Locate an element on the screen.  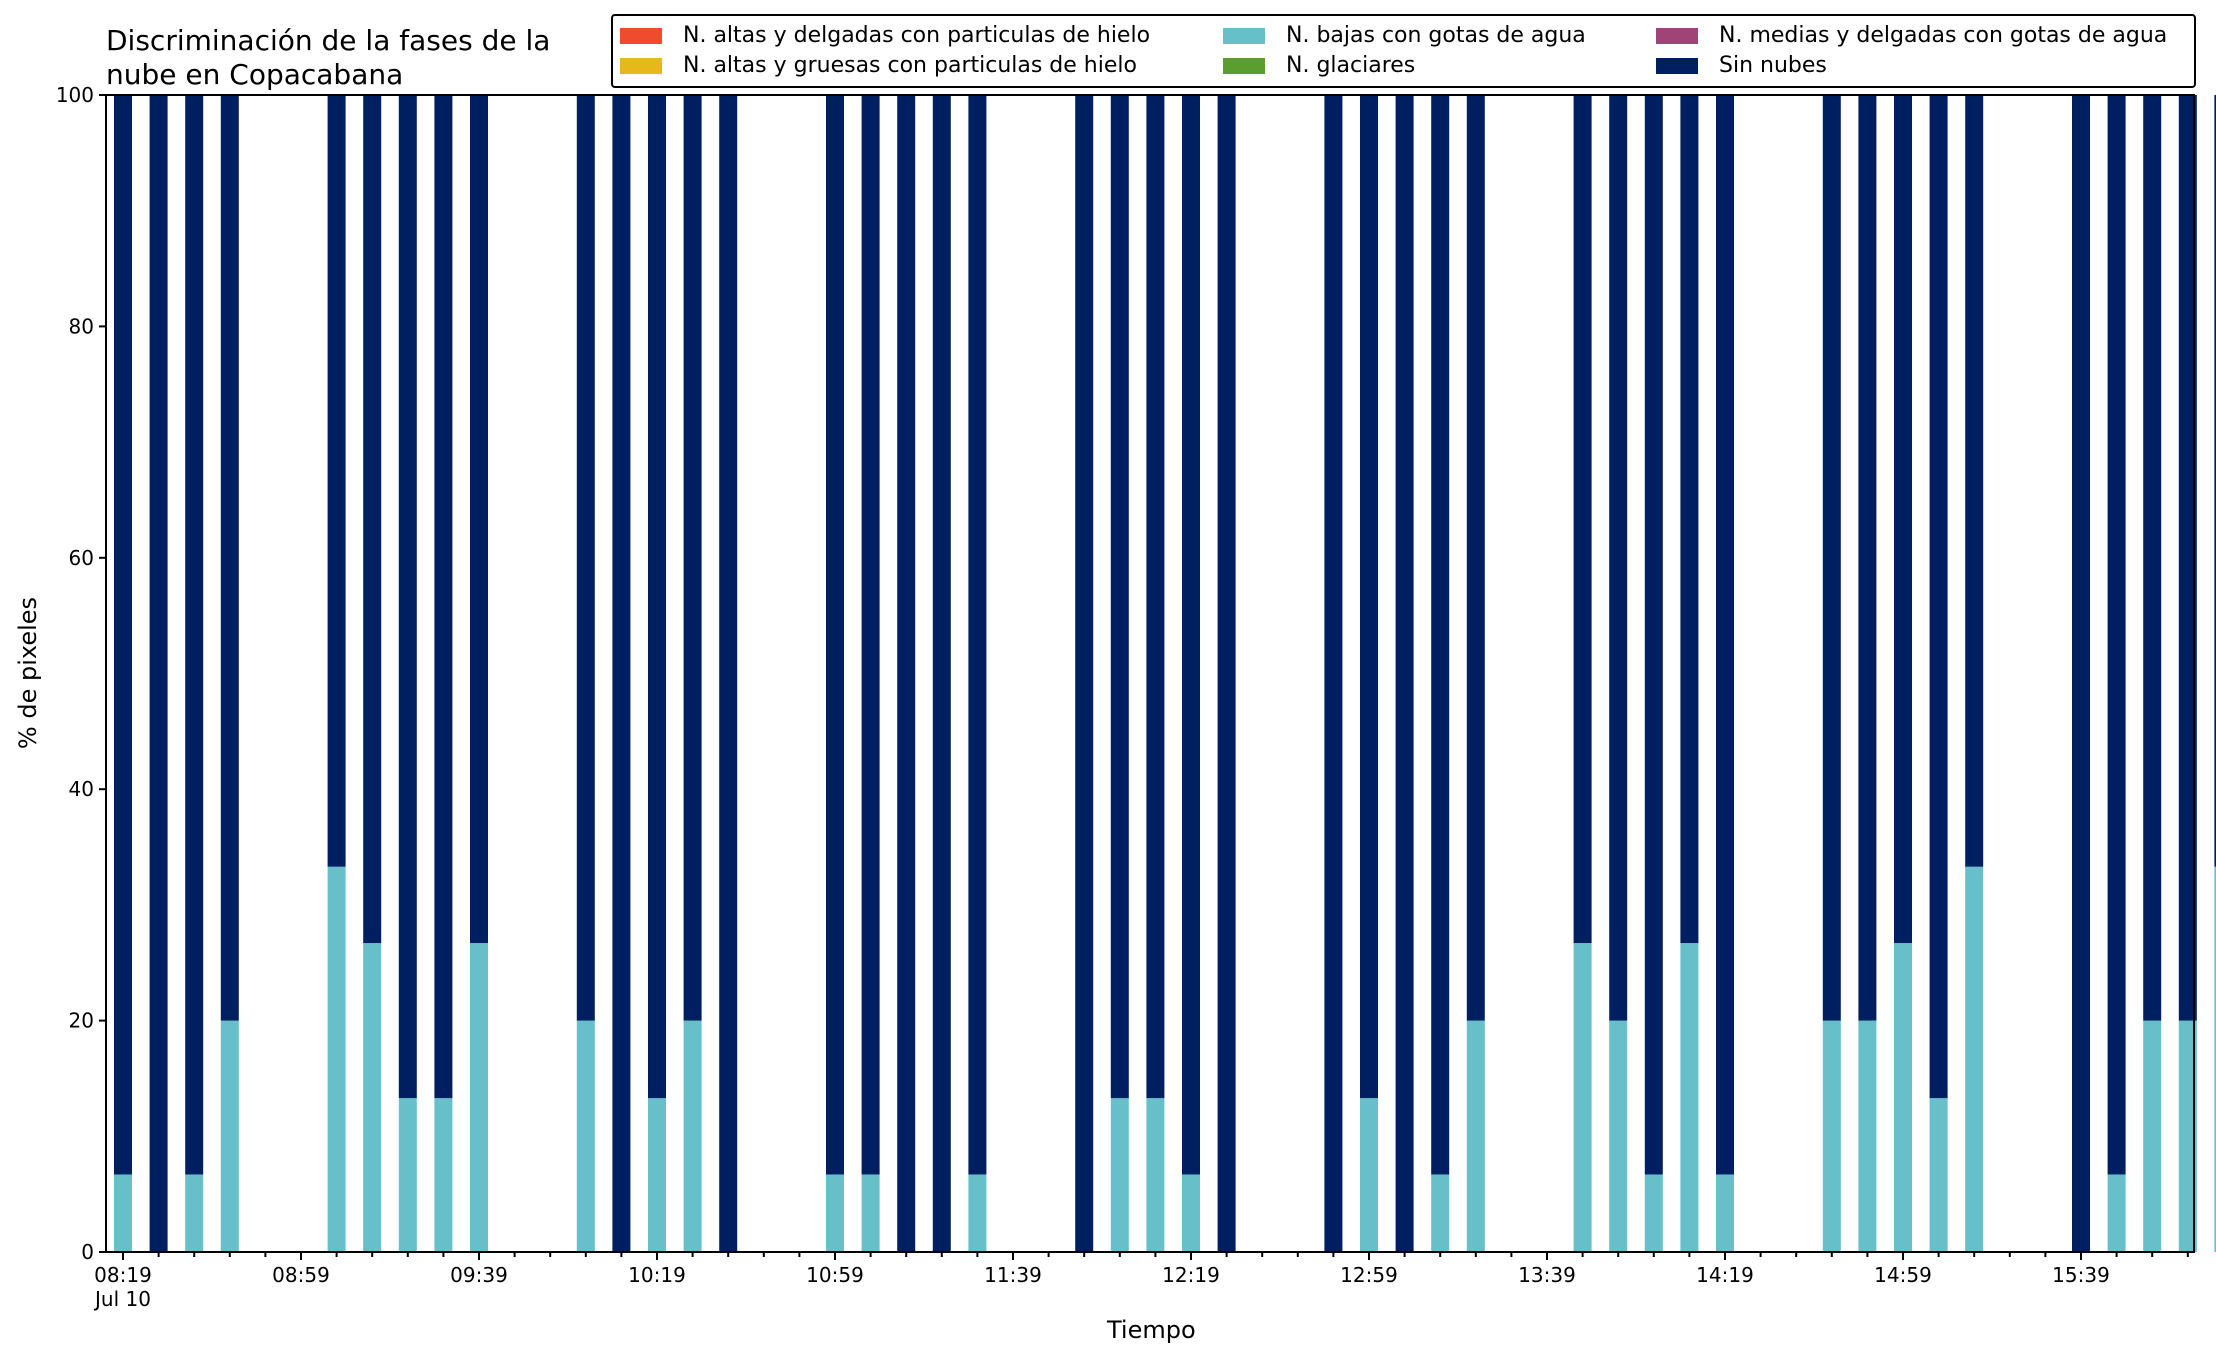
x-tick-label: 15:39 is located at coordinates (2081, 1275).